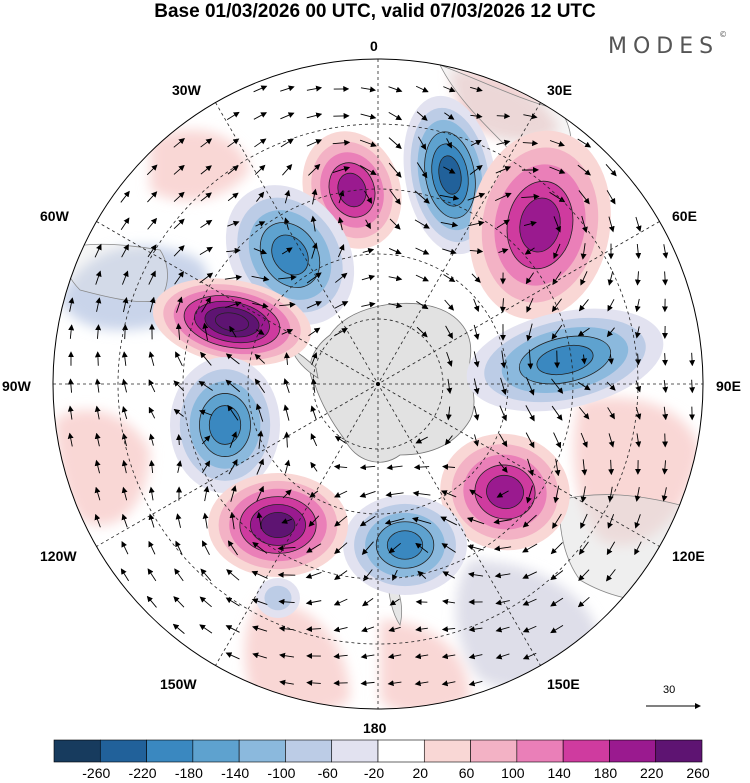 The image size is (750, 783). What do you see at coordinates (420, 773) in the screenshot?
I see `colorbar-tick-label: 20` at bounding box center [420, 773].